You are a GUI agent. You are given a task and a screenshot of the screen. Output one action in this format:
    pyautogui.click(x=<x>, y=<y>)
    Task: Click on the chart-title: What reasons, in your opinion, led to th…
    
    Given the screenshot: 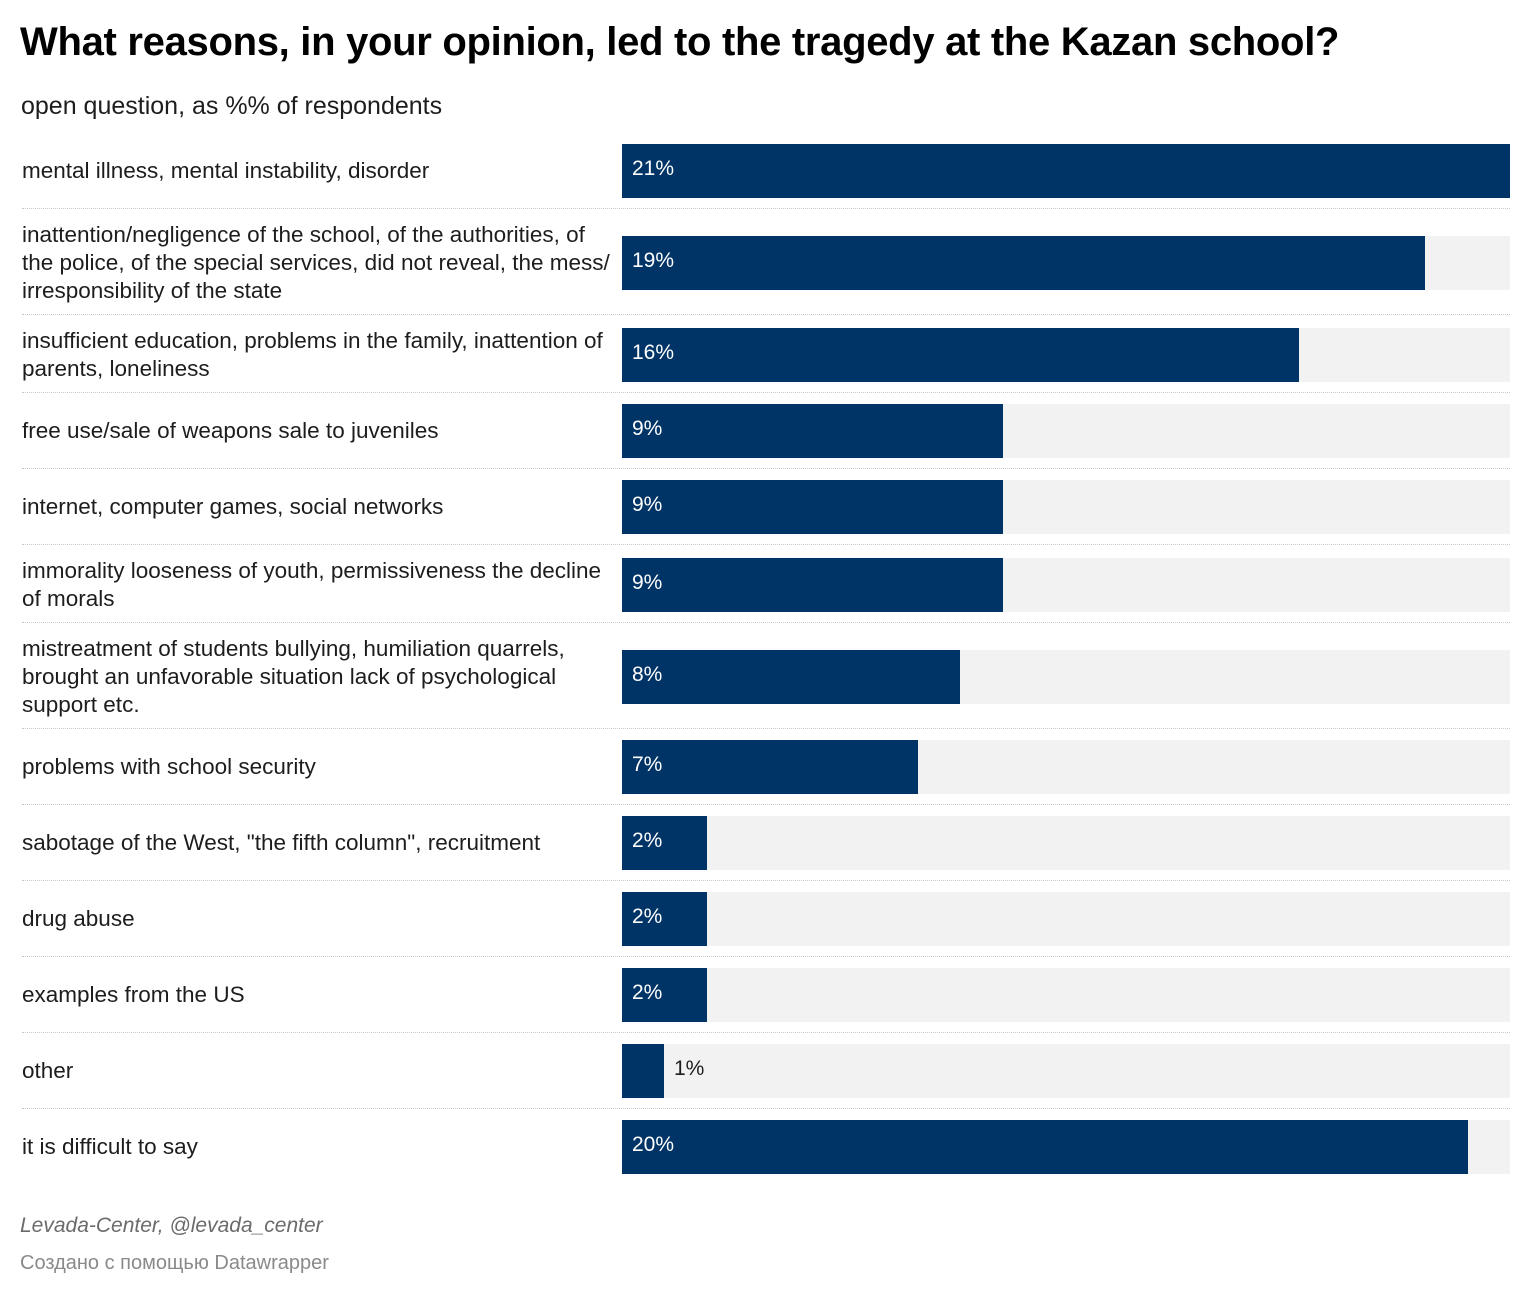 What is the action you would take?
    pyautogui.click(x=680, y=42)
    